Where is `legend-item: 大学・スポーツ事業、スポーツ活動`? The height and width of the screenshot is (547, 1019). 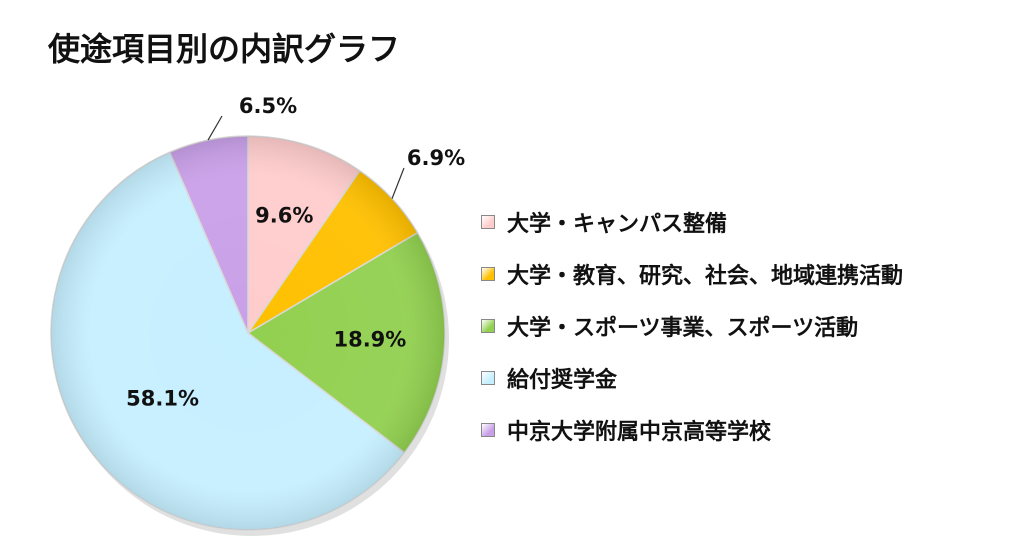 legend-item: 大学・スポーツ事業、スポーツ活動 is located at coordinates (692, 326).